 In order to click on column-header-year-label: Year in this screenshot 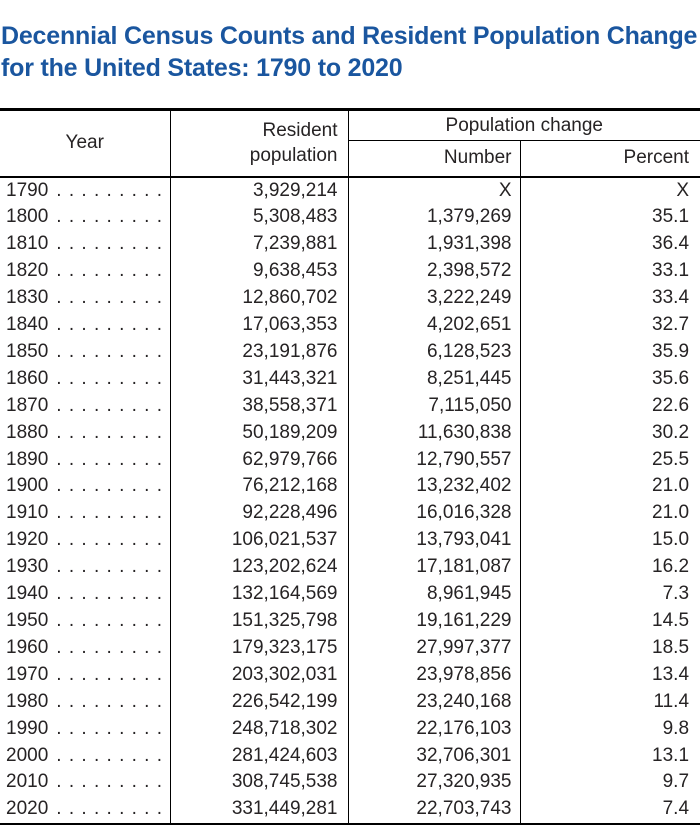, I will do `click(84, 143)`.